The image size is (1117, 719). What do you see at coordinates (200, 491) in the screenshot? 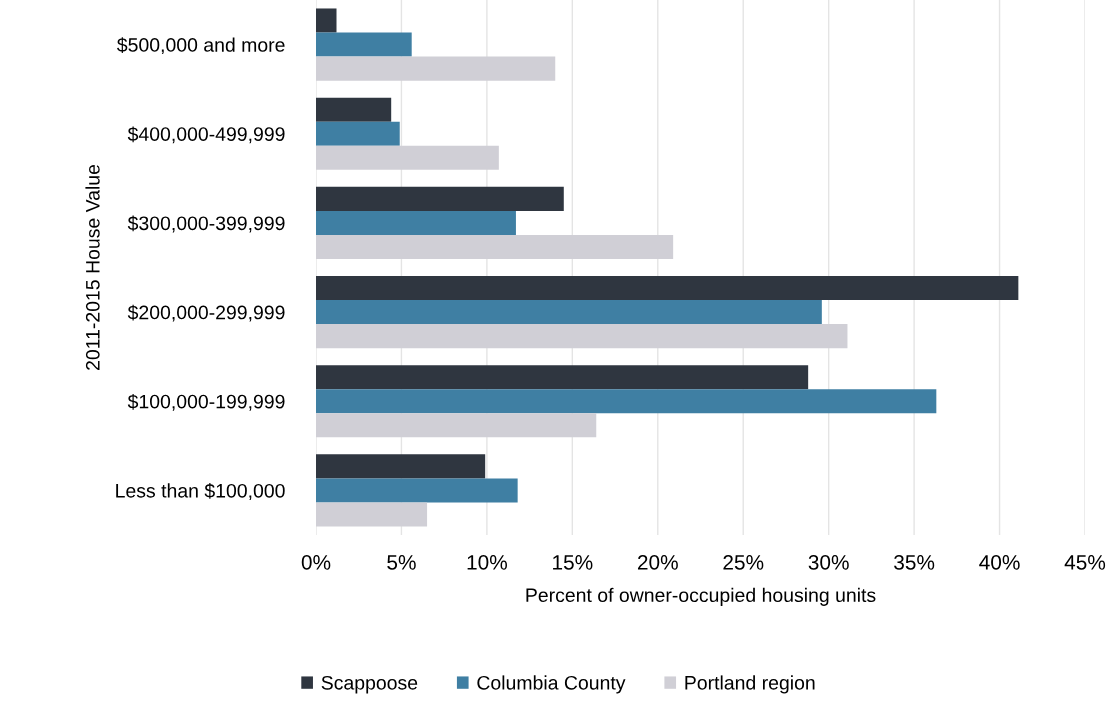
I see `y-tick-label: Less than $100,000` at bounding box center [200, 491].